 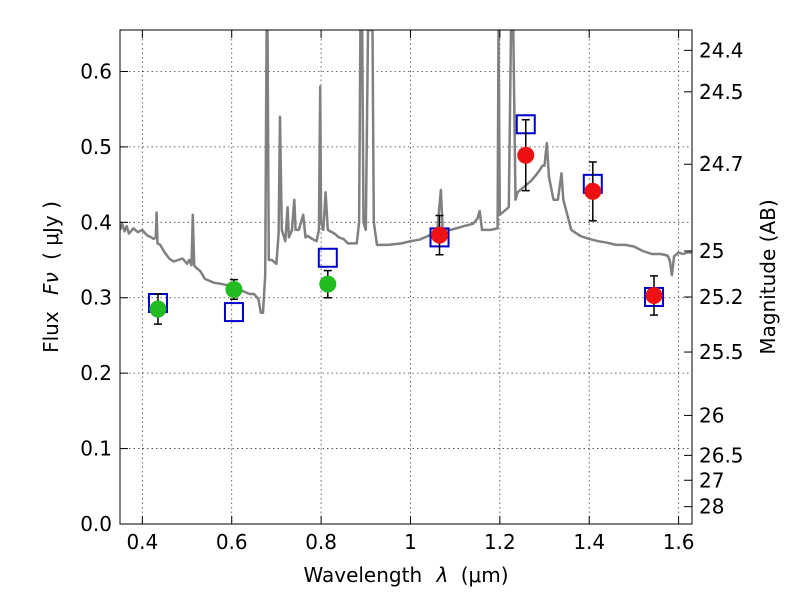 I want to click on y2-tick-label: 24.4, so click(x=721, y=50).